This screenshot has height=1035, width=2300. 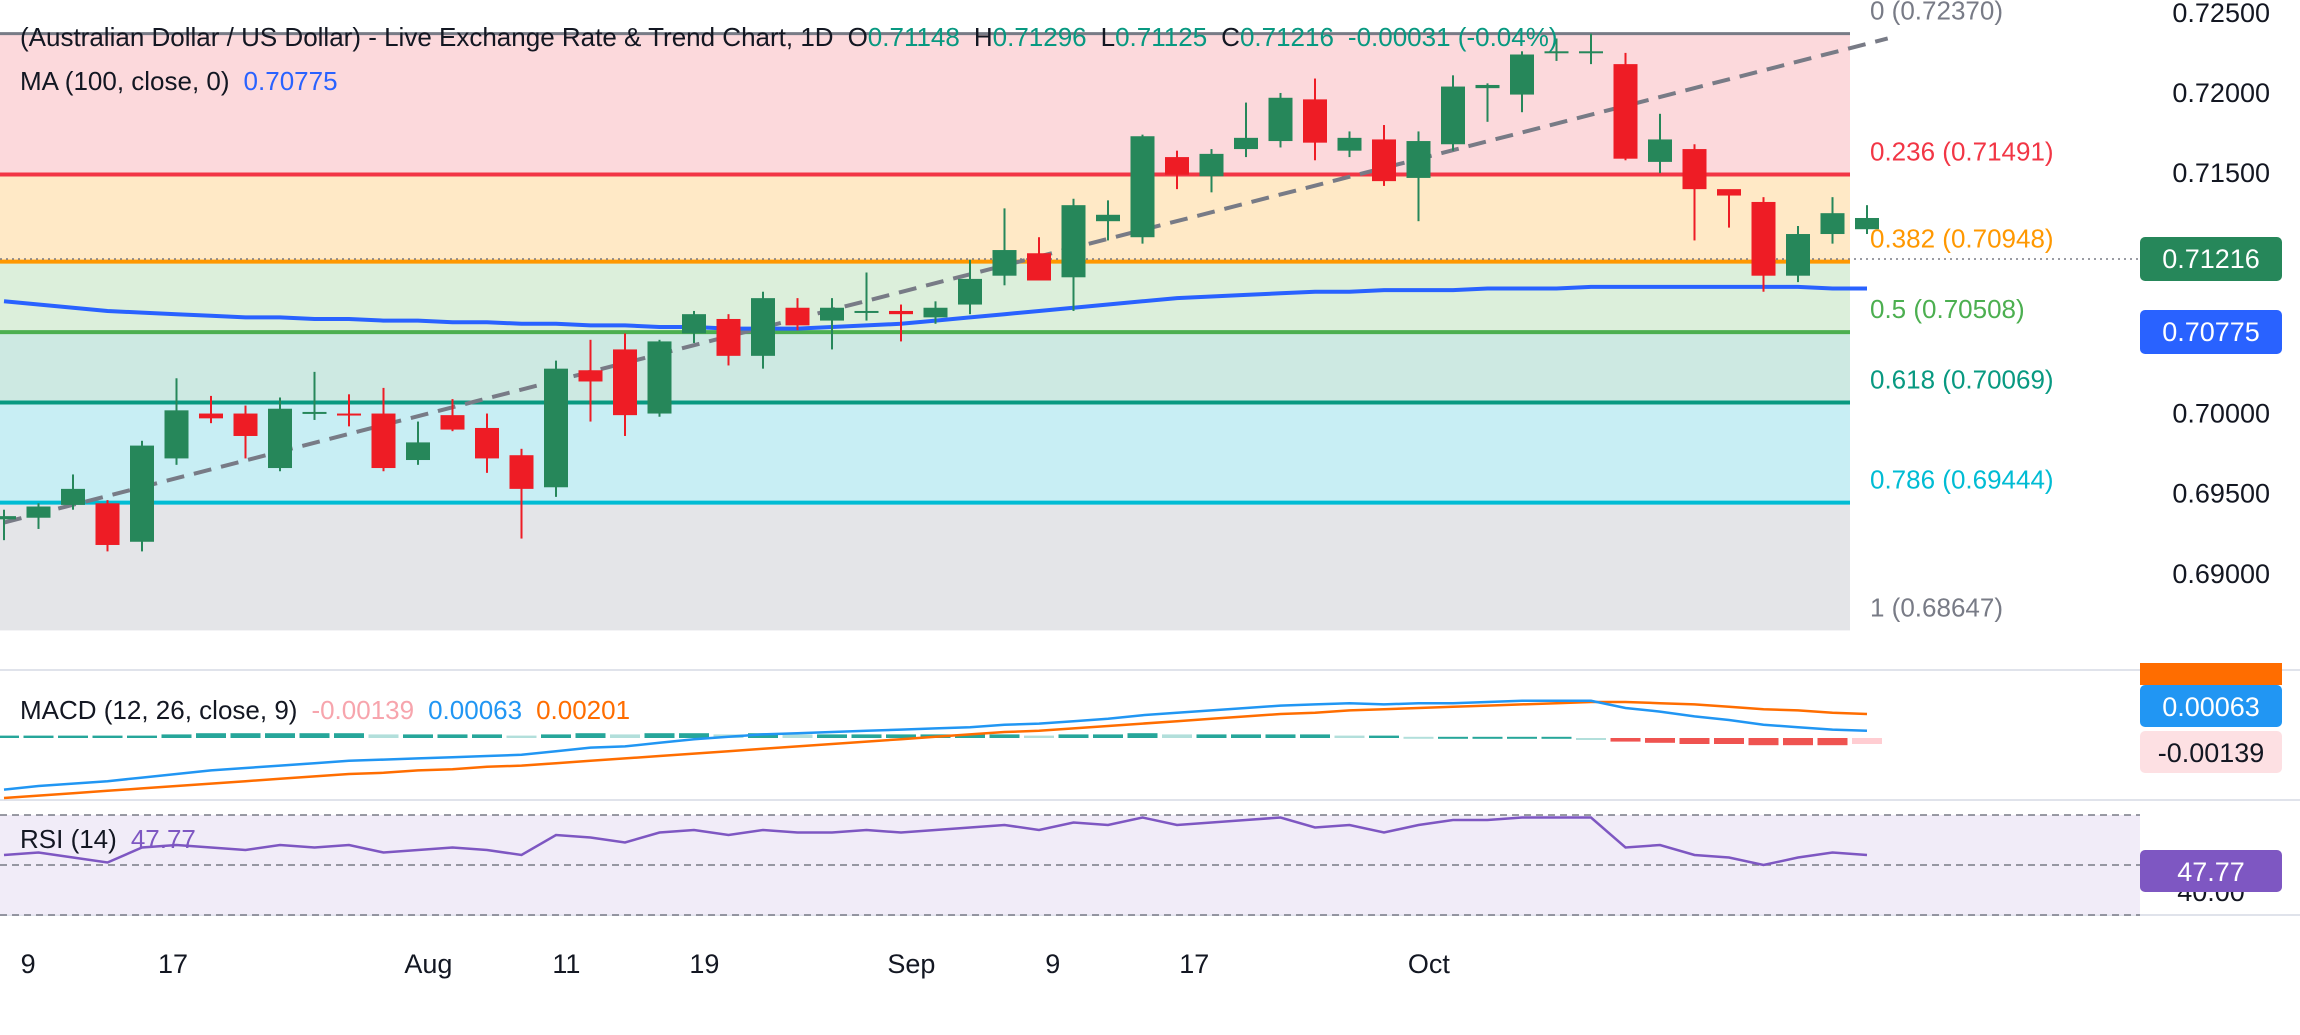 I want to click on low-label: L, so click(x=1108, y=37).